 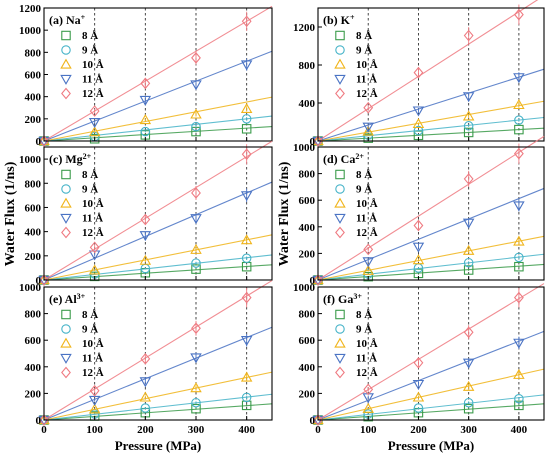 I want to click on x-axis-label-left: Pressure (MPa), so click(x=158, y=445).